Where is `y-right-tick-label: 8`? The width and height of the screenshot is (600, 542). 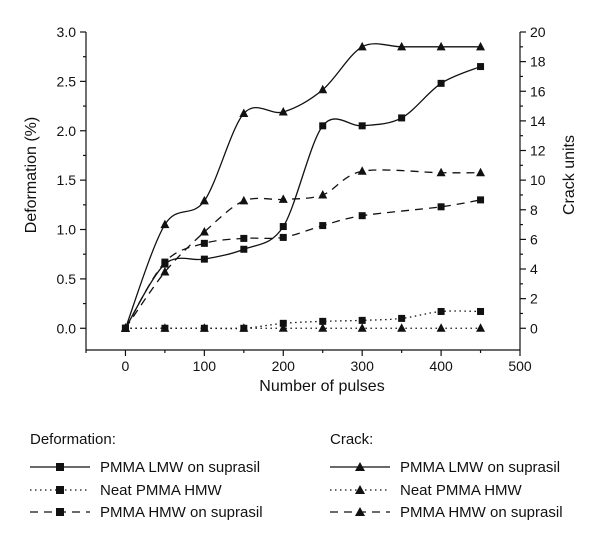
y-right-tick-label: 8 is located at coordinates (534, 210).